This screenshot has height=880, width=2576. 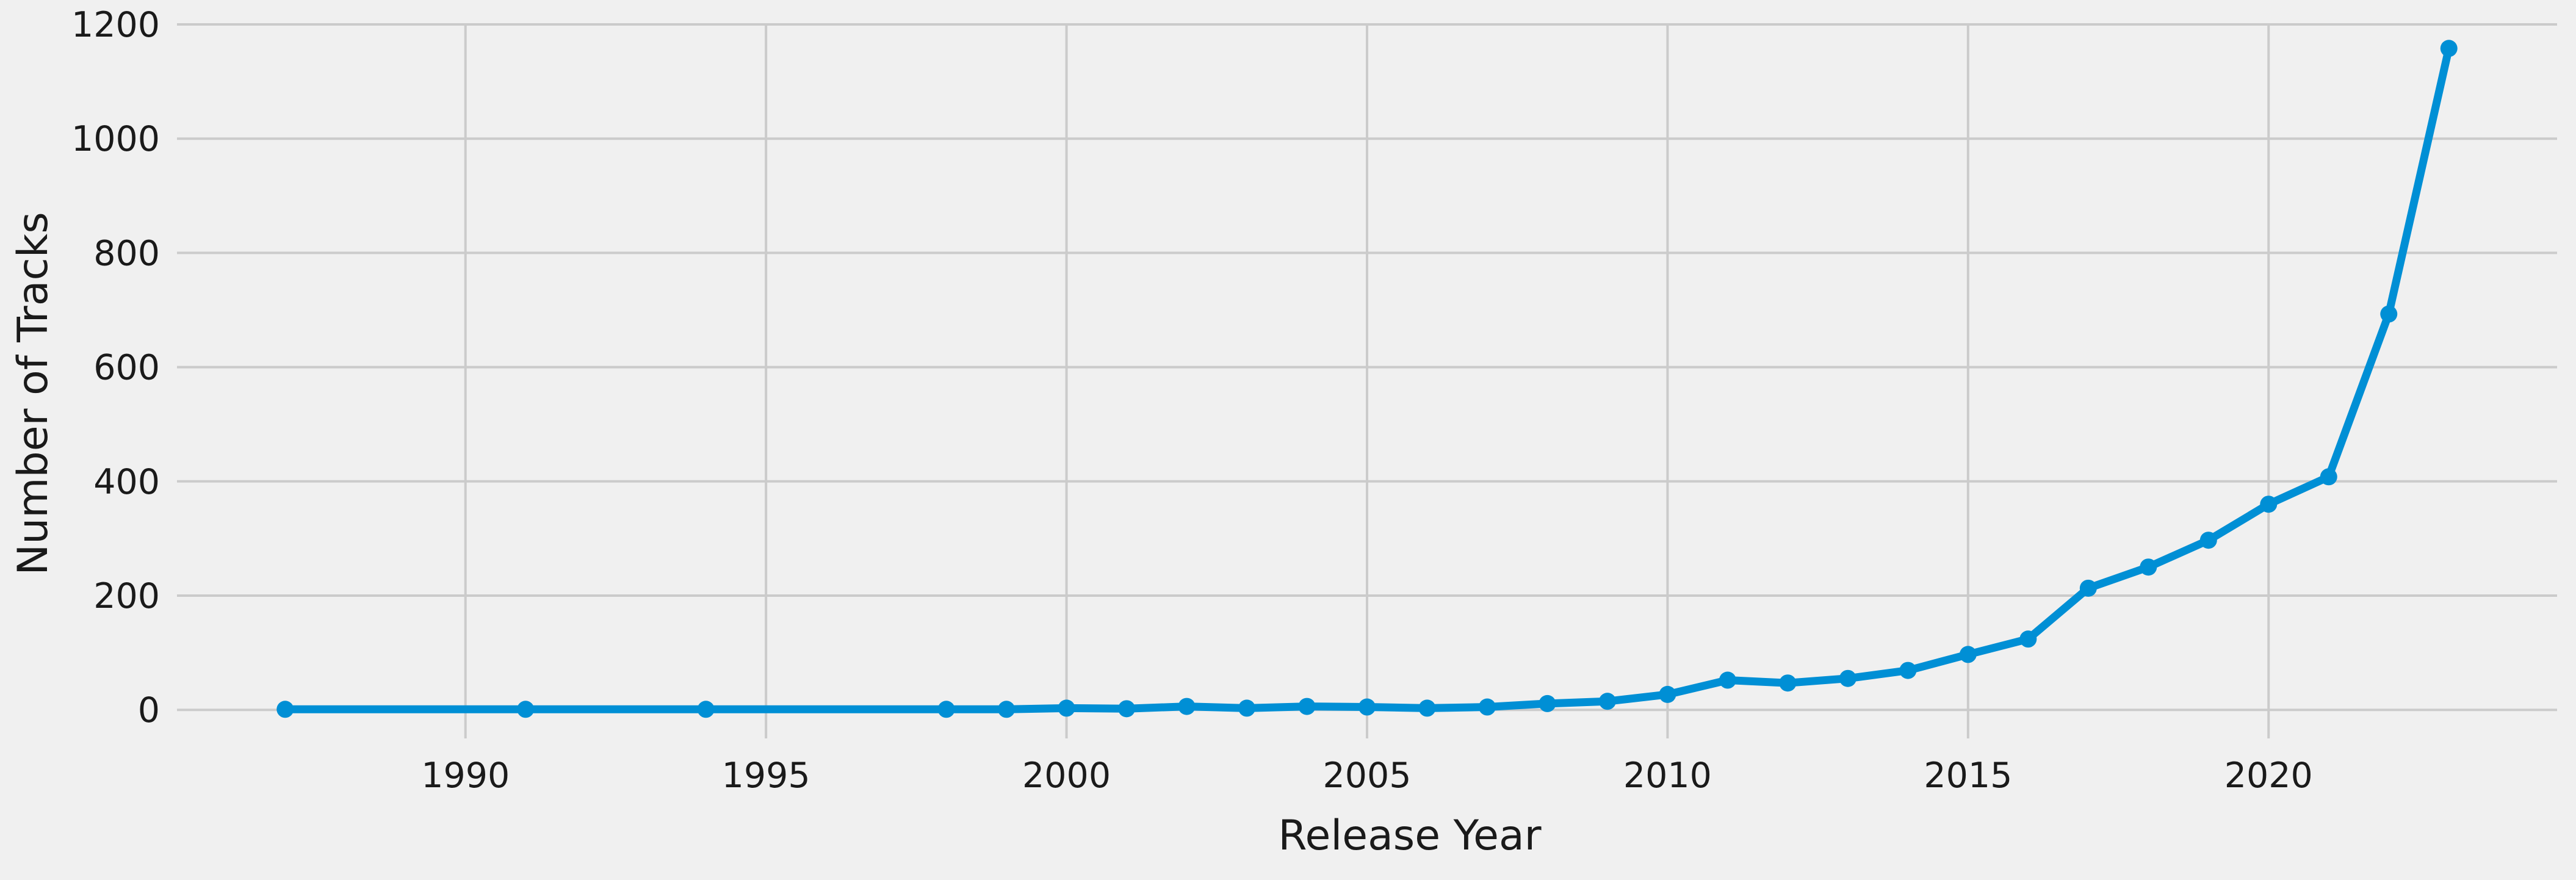 I want to click on y-tick-label: 200, so click(x=126, y=596).